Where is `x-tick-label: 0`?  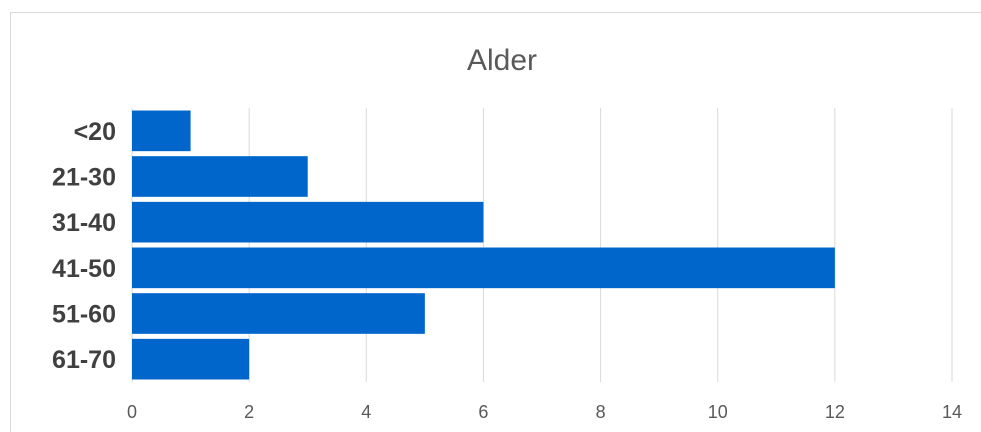
x-tick-label: 0 is located at coordinates (132, 412).